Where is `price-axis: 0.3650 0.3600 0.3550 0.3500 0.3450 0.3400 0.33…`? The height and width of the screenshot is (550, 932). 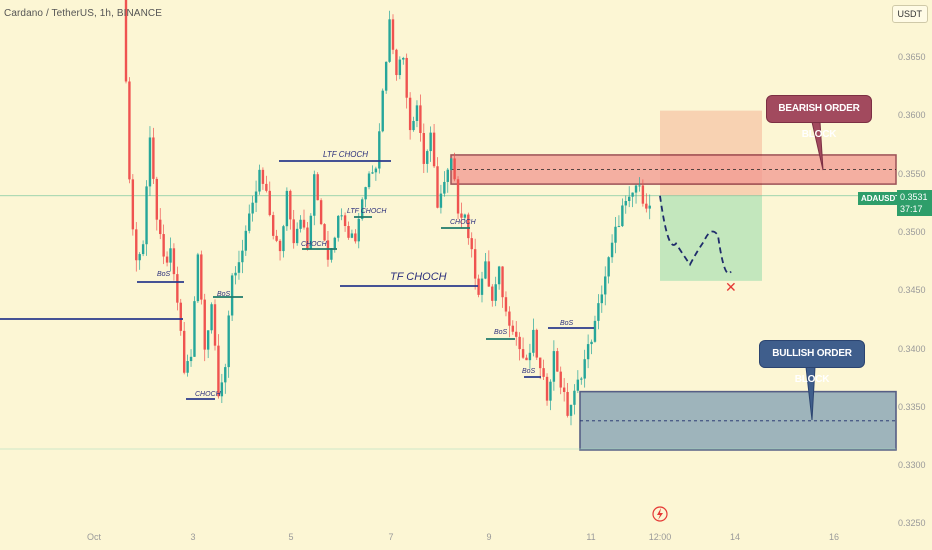 price-axis: 0.3650 0.3600 0.3550 0.3500 0.3450 0.3400 0.33… is located at coordinates (911, 275).